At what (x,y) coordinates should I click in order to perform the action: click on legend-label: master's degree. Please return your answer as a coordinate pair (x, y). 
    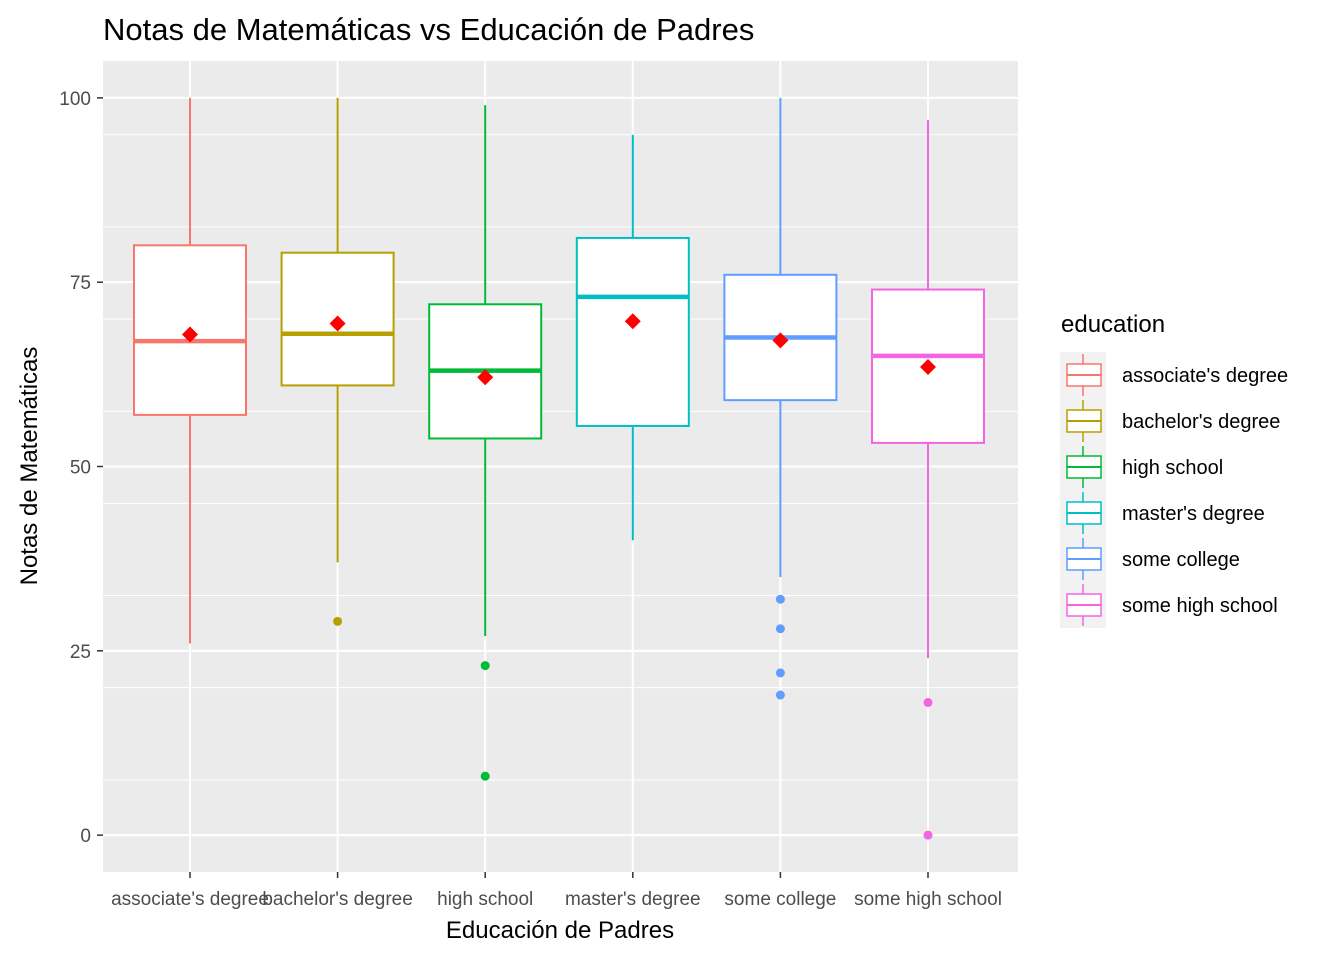
    Looking at the image, I should click on (1193, 514).